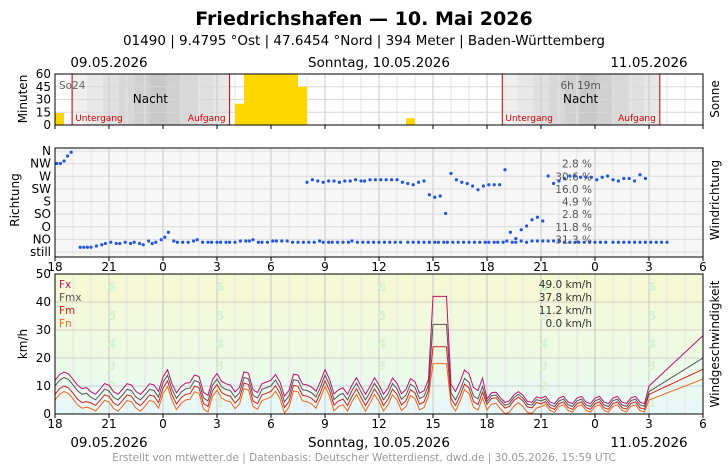  I want to click on day-total-left: So24, so click(72, 86).